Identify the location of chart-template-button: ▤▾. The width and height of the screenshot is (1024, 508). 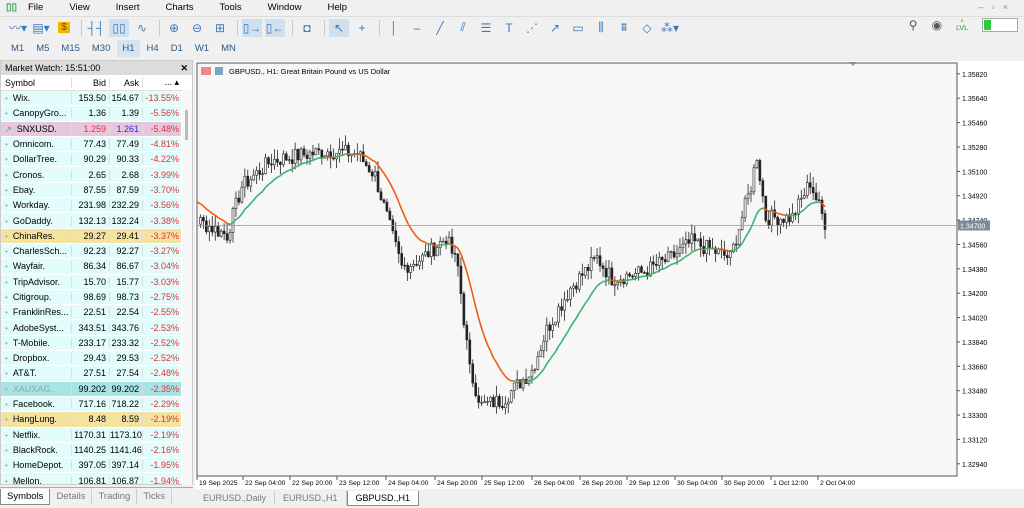
(41, 28).